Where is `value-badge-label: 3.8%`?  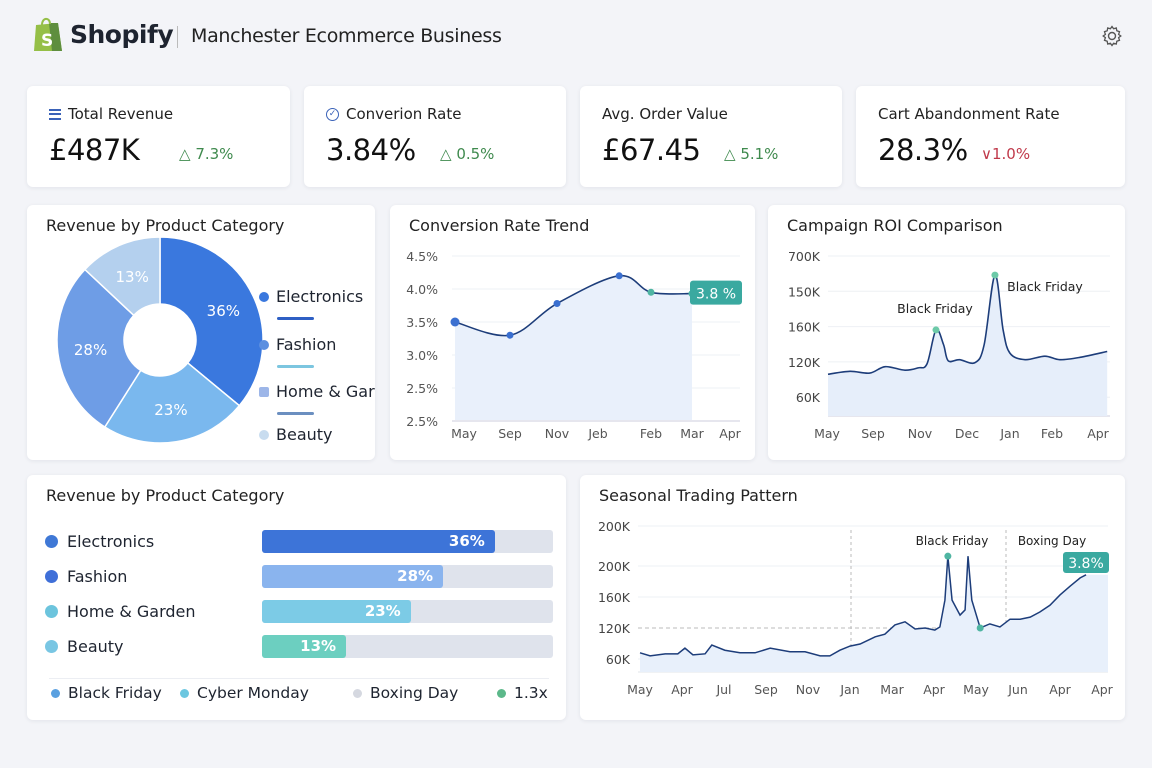
value-badge-label: 3.8% is located at coordinates (1086, 564).